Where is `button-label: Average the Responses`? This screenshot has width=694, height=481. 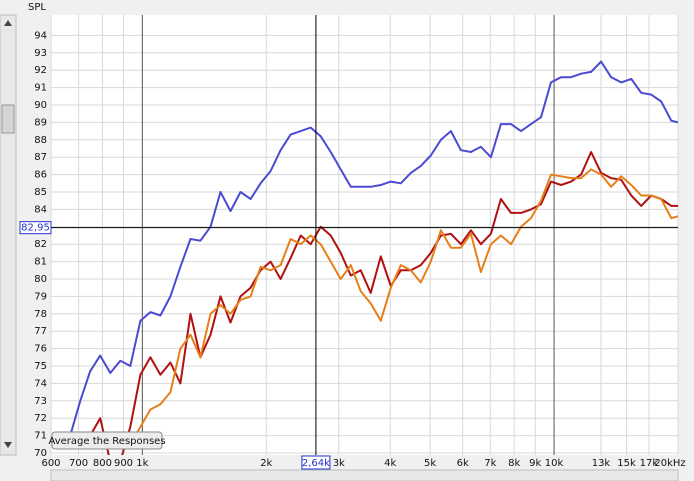 button-label: Average the Responses is located at coordinates (106, 441).